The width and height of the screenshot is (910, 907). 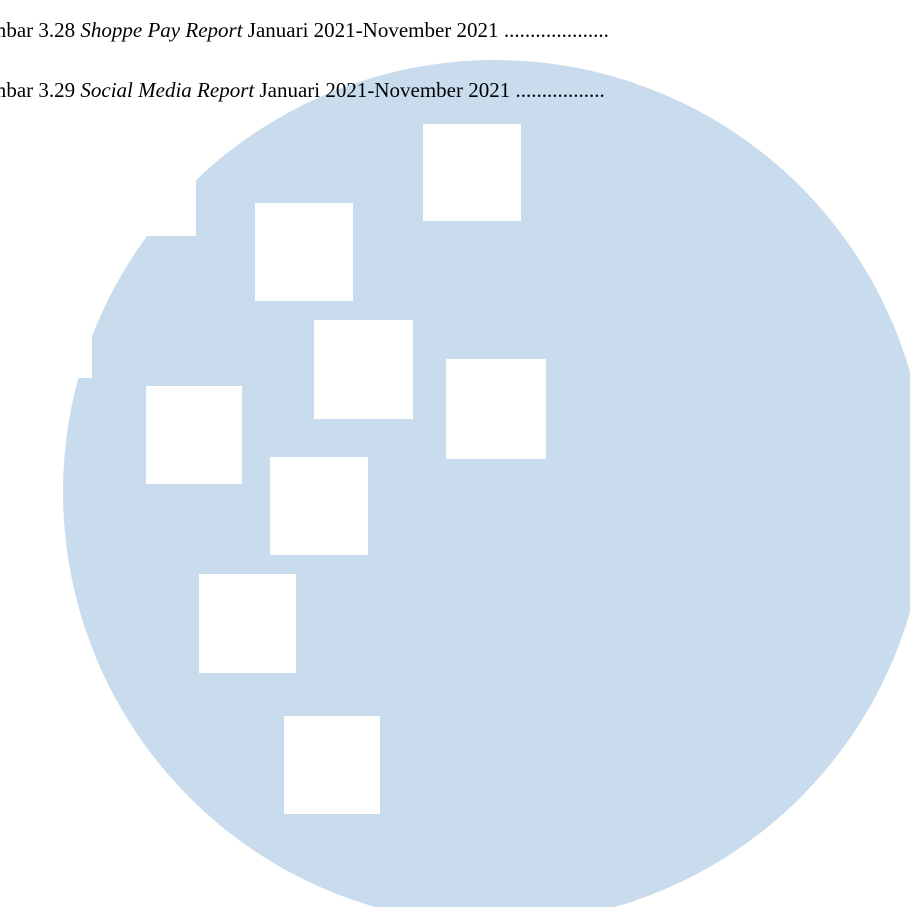 I want to click on toc-entry-title-italic: Social Media Report, so click(x=167, y=90).